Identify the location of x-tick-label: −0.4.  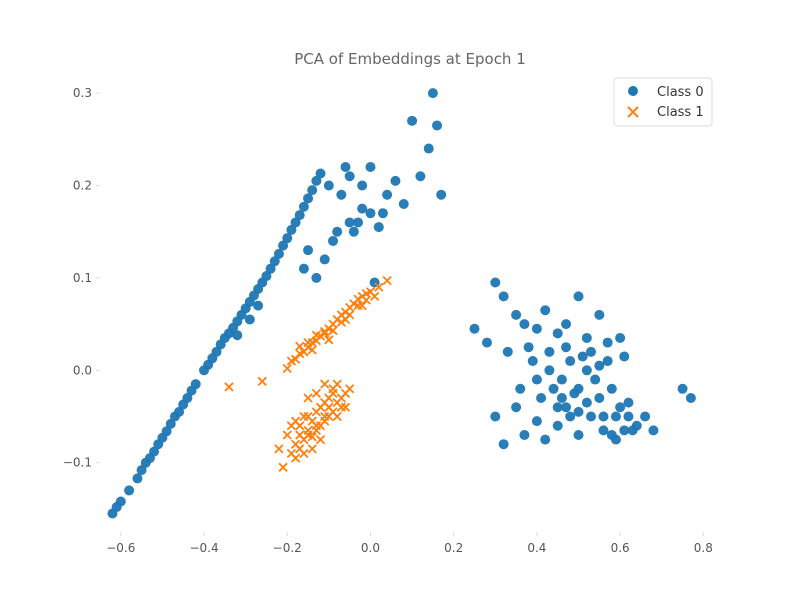
(203, 548).